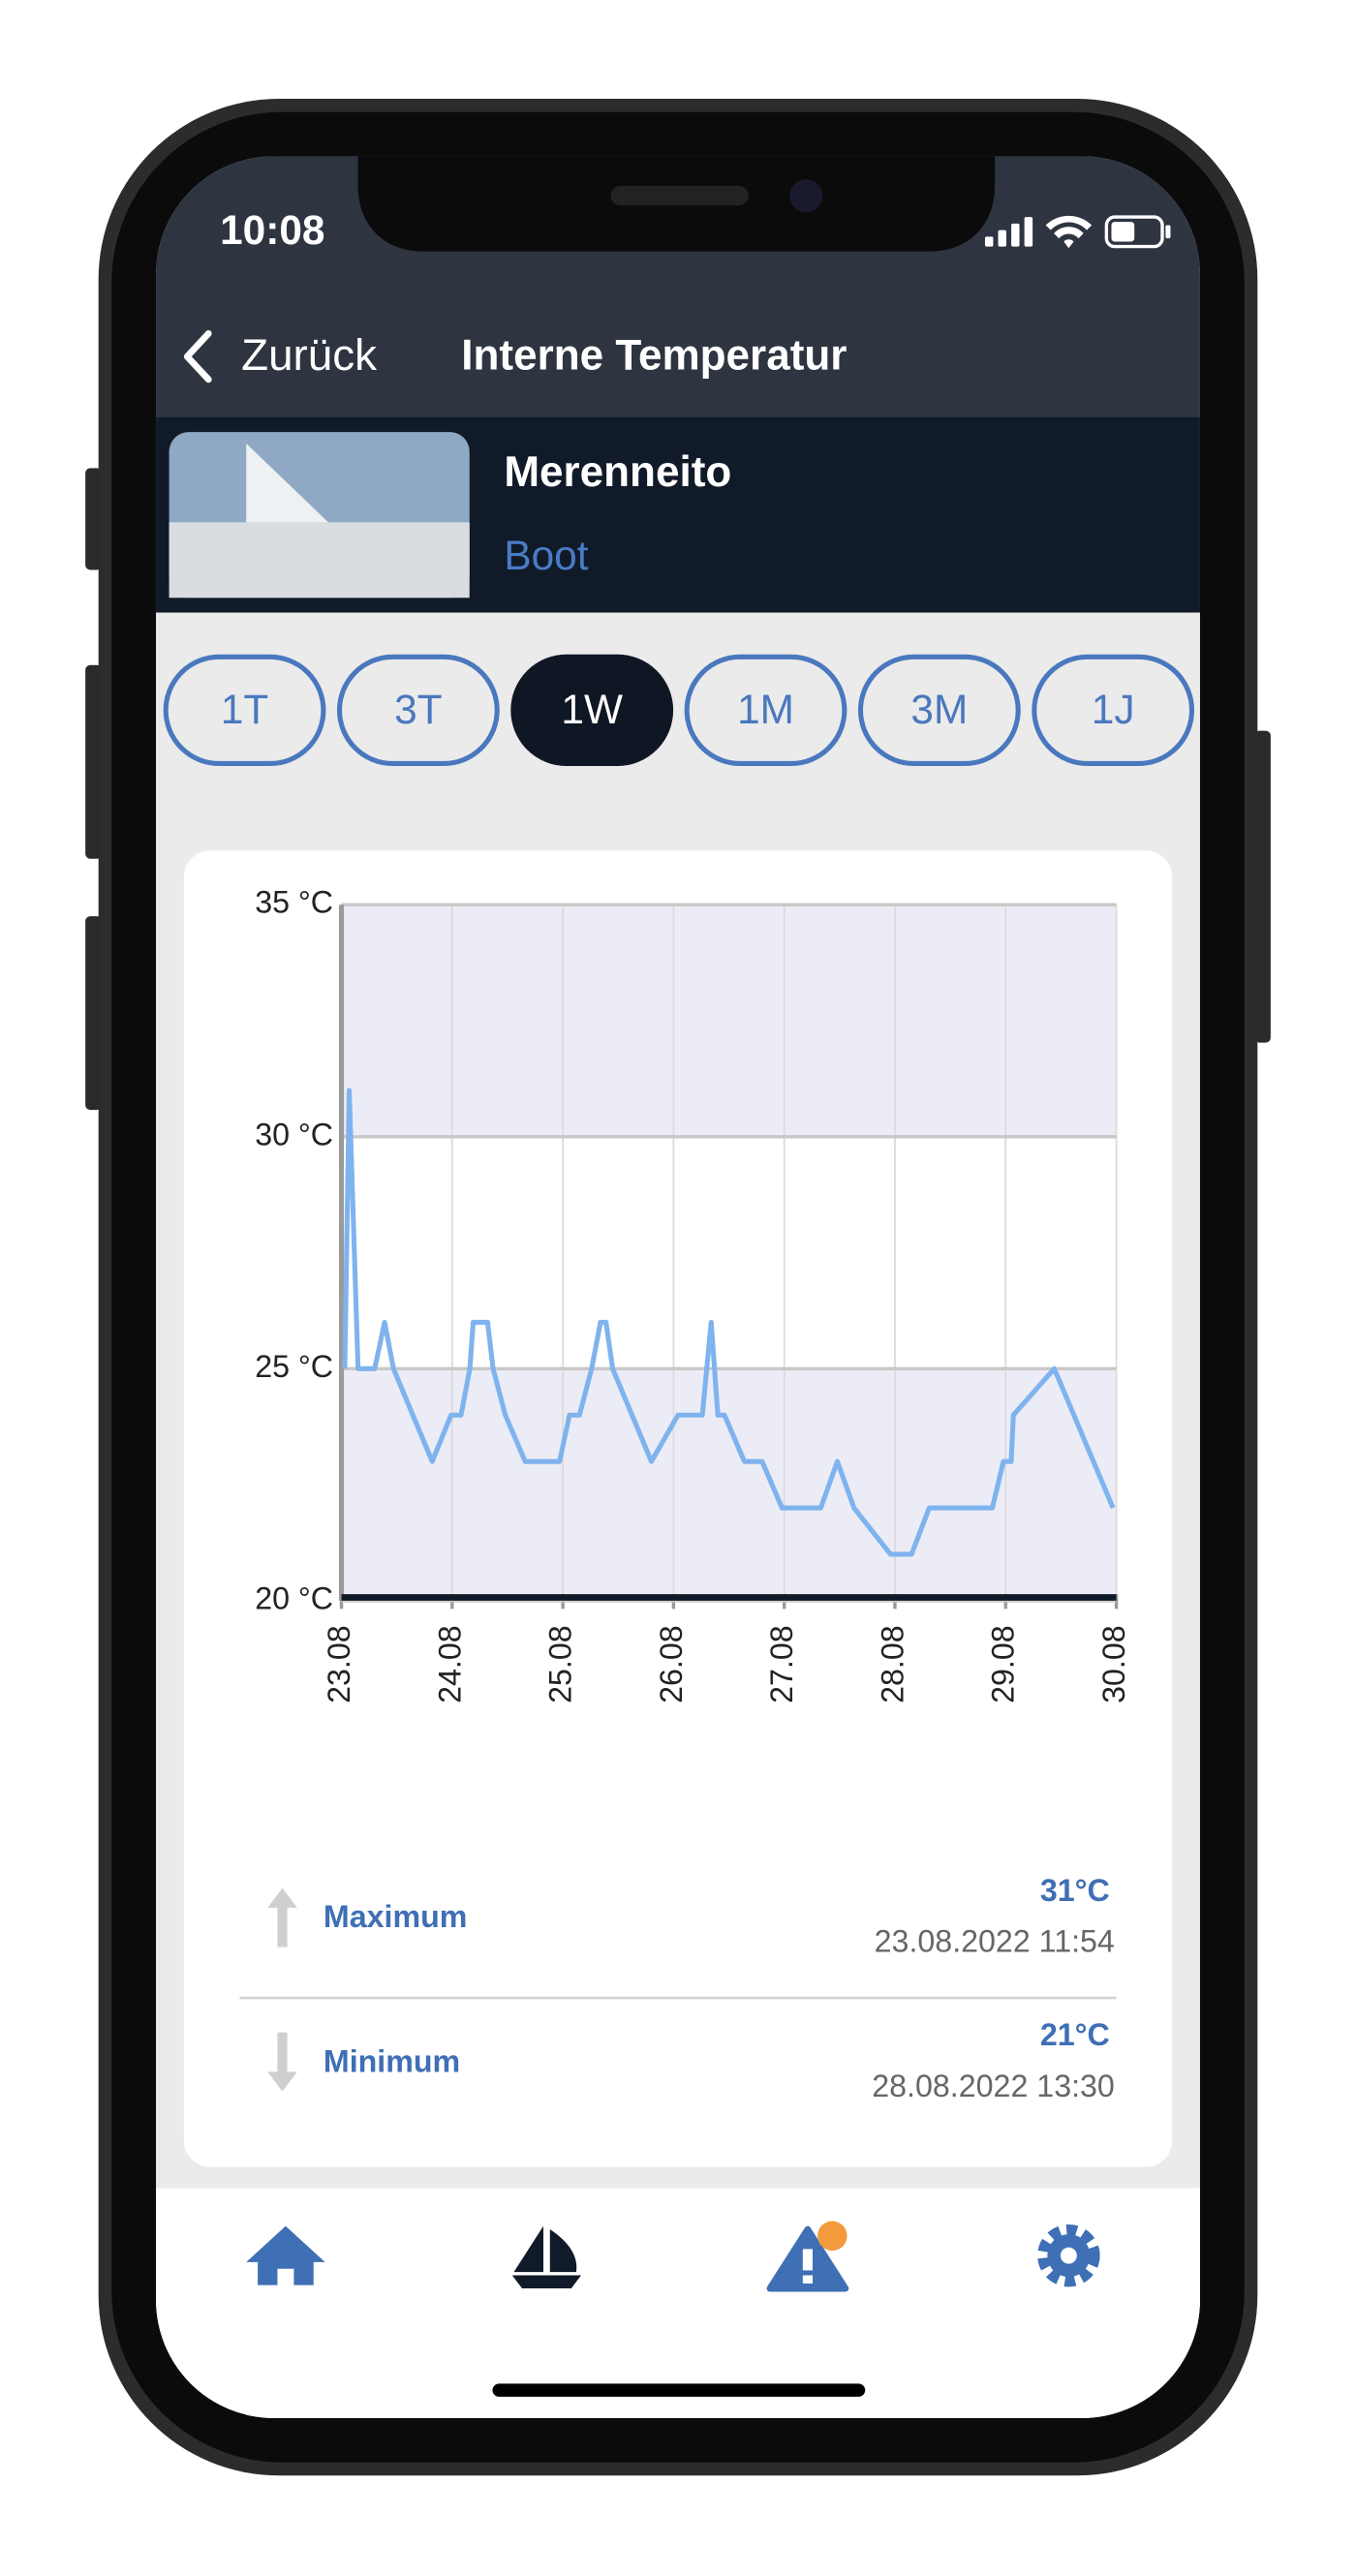 Image resolution: width=1356 pixels, height=2576 pixels. I want to click on range-label: 1J, so click(1113, 709).